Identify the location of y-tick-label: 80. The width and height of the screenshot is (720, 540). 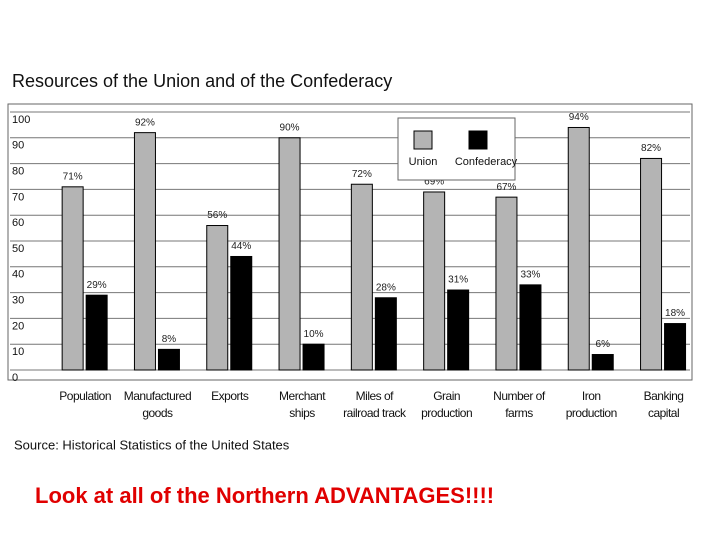
(18, 172).